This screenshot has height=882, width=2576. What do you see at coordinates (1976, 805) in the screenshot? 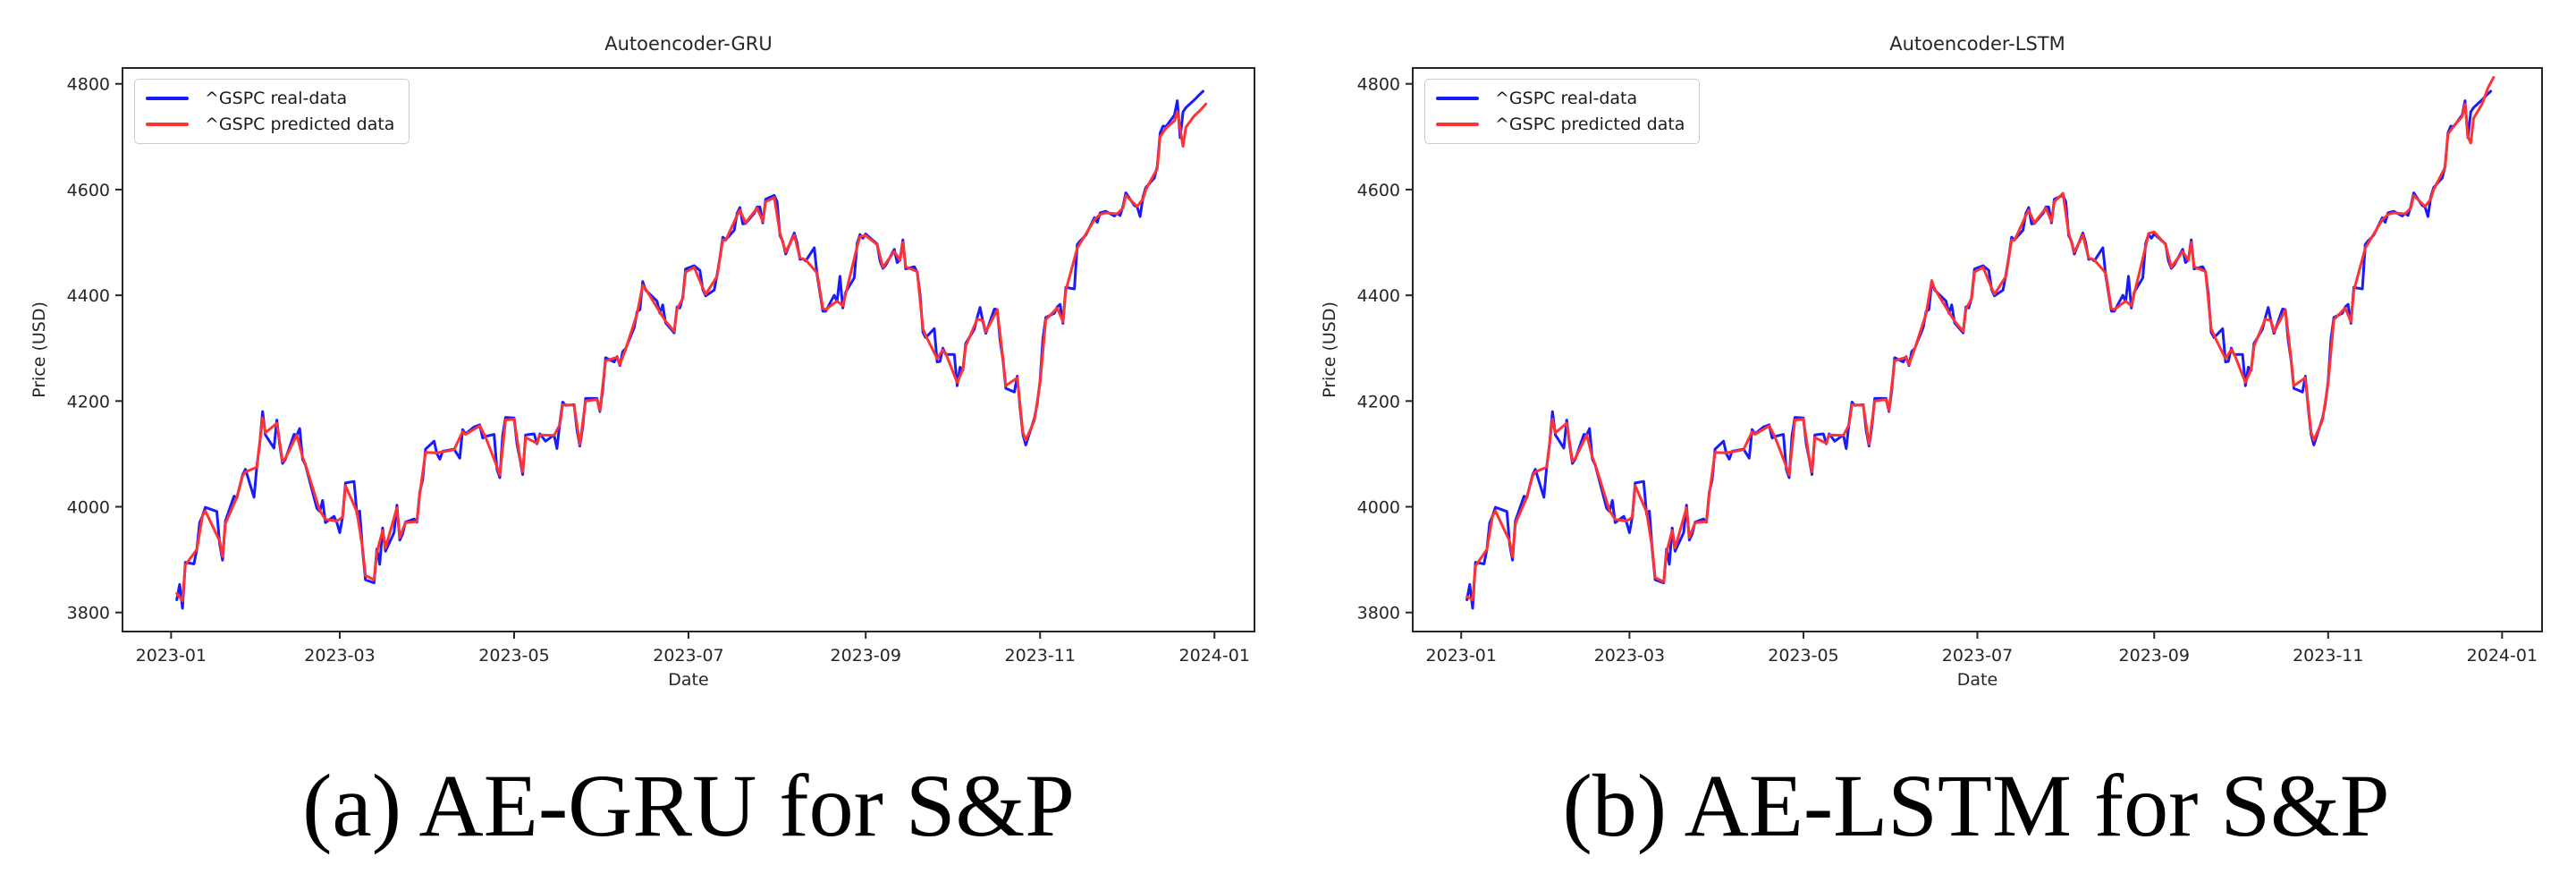
I see `caption-b: (b) AE-LSTM for S&P` at bounding box center [1976, 805].